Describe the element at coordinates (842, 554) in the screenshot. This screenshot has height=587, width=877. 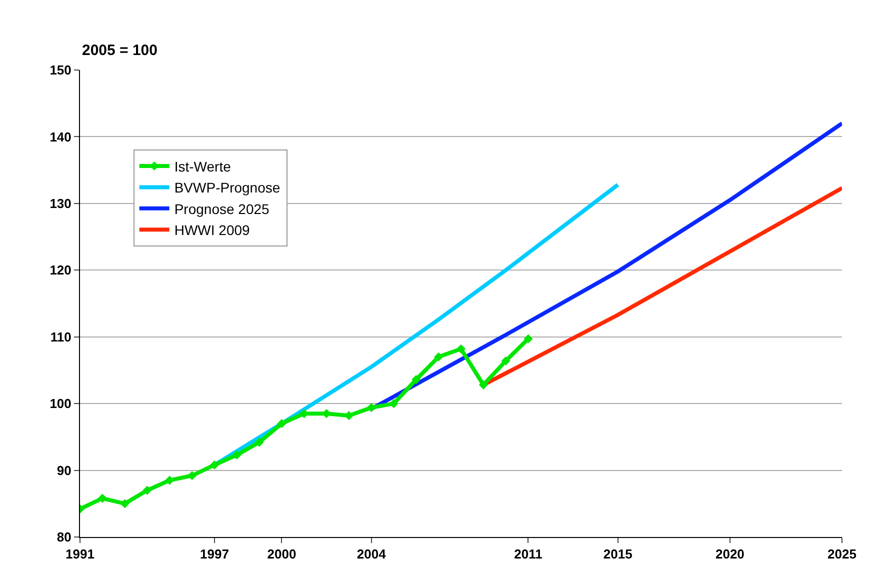
I see `x-tick-label: 2025` at that location.